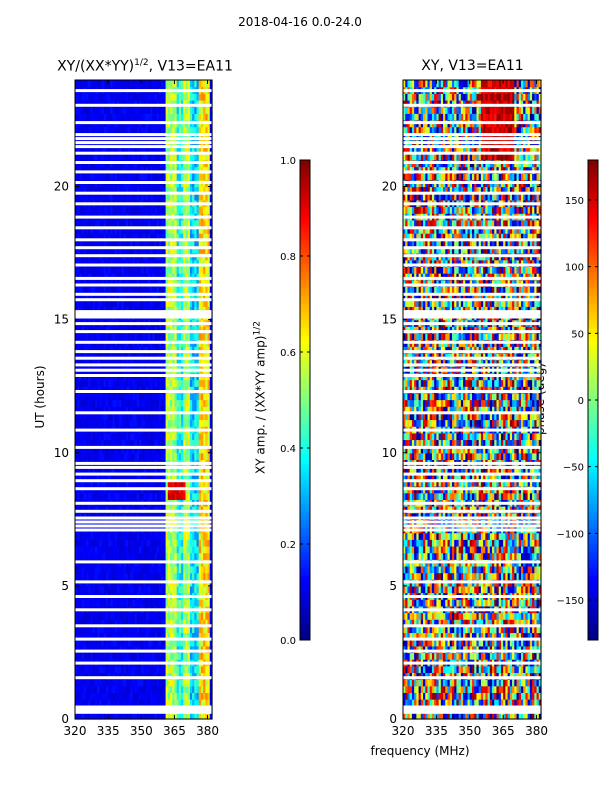  I want to click on left-xtick-label: 365, so click(174, 731).